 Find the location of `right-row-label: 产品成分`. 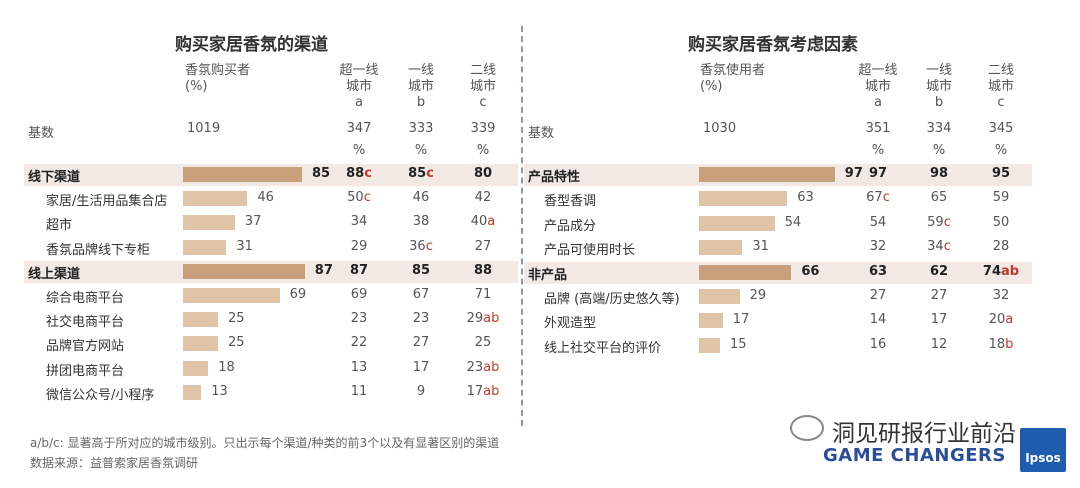

right-row-label: 产品成分 is located at coordinates (570, 226).